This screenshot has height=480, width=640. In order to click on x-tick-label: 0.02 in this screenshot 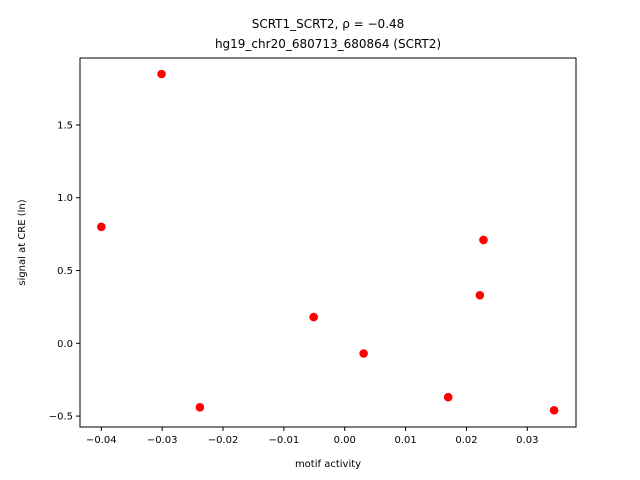, I will do `click(466, 440)`.